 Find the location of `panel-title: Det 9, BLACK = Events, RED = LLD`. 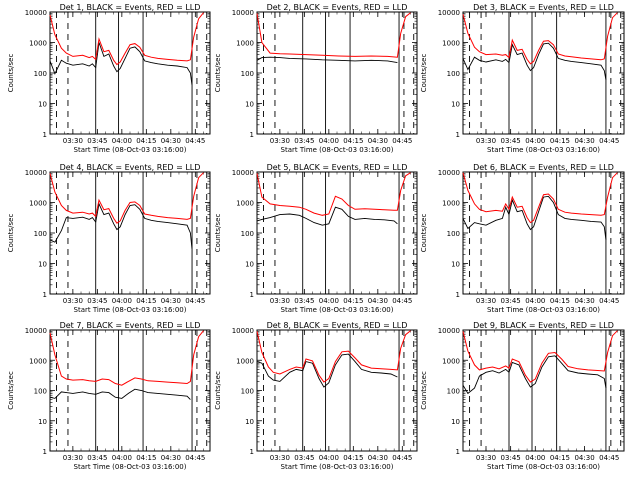

panel-title: Det 9, BLACK = Events, RED = LLD is located at coordinates (543, 325).